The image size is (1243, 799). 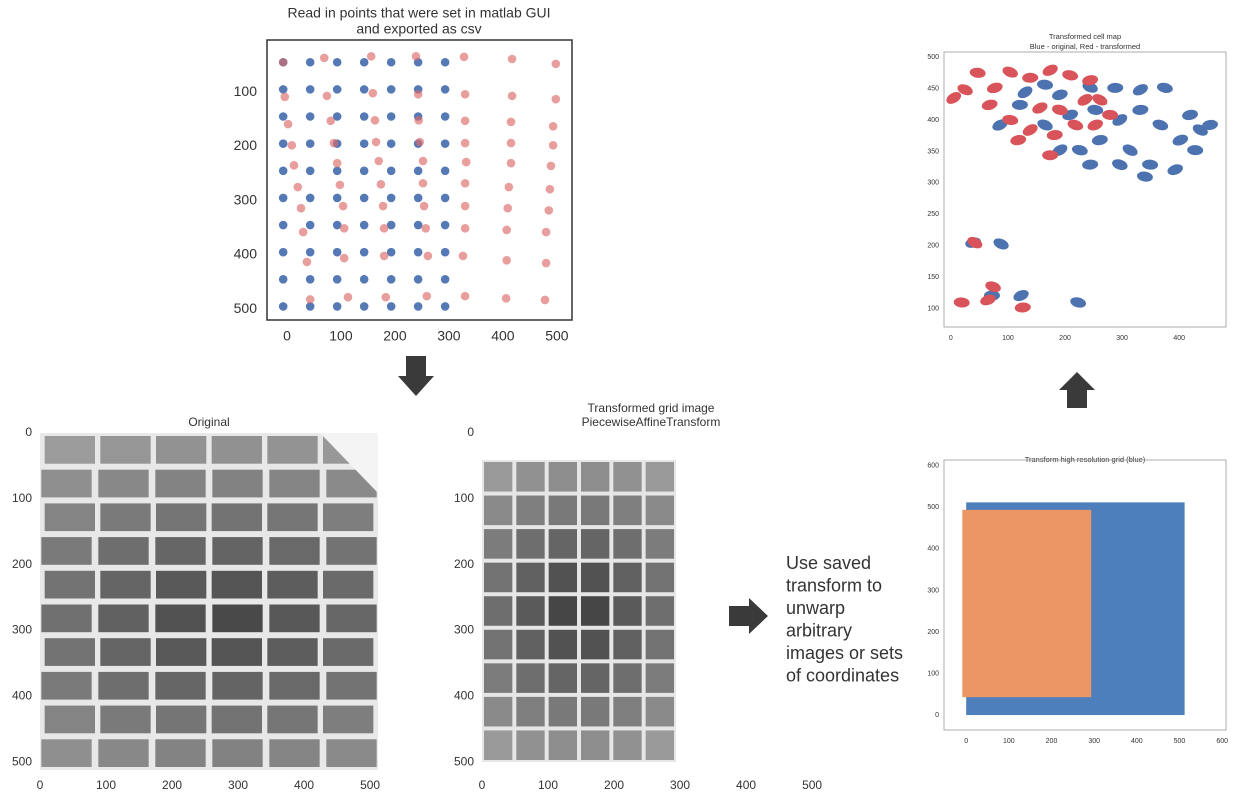 What do you see at coordinates (933, 120) in the screenshot?
I see `y-tick-label: 400` at bounding box center [933, 120].